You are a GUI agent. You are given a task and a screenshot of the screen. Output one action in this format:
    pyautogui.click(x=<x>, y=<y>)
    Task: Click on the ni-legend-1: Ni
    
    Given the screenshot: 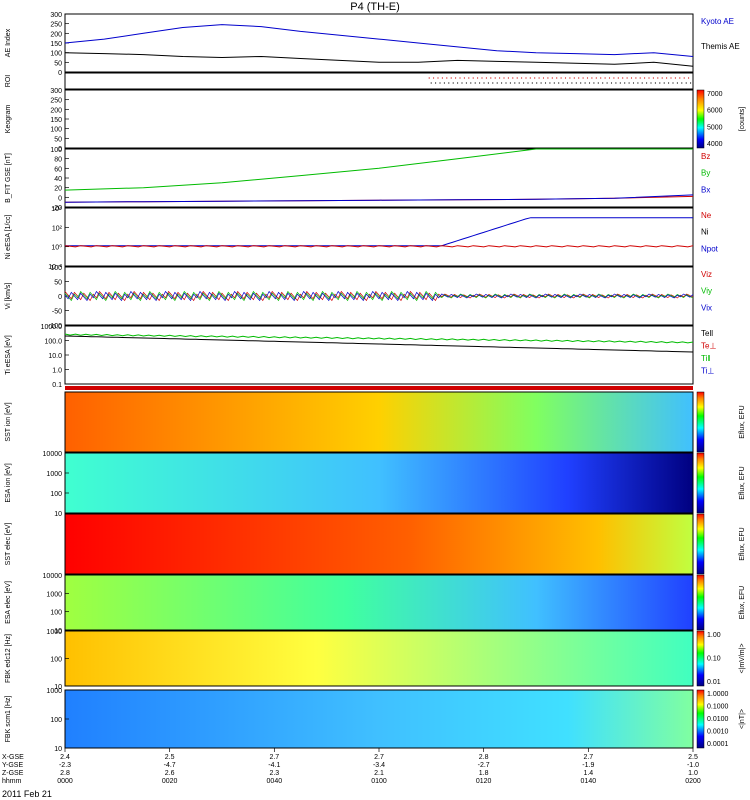 What is the action you would take?
    pyautogui.click(x=705, y=232)
    